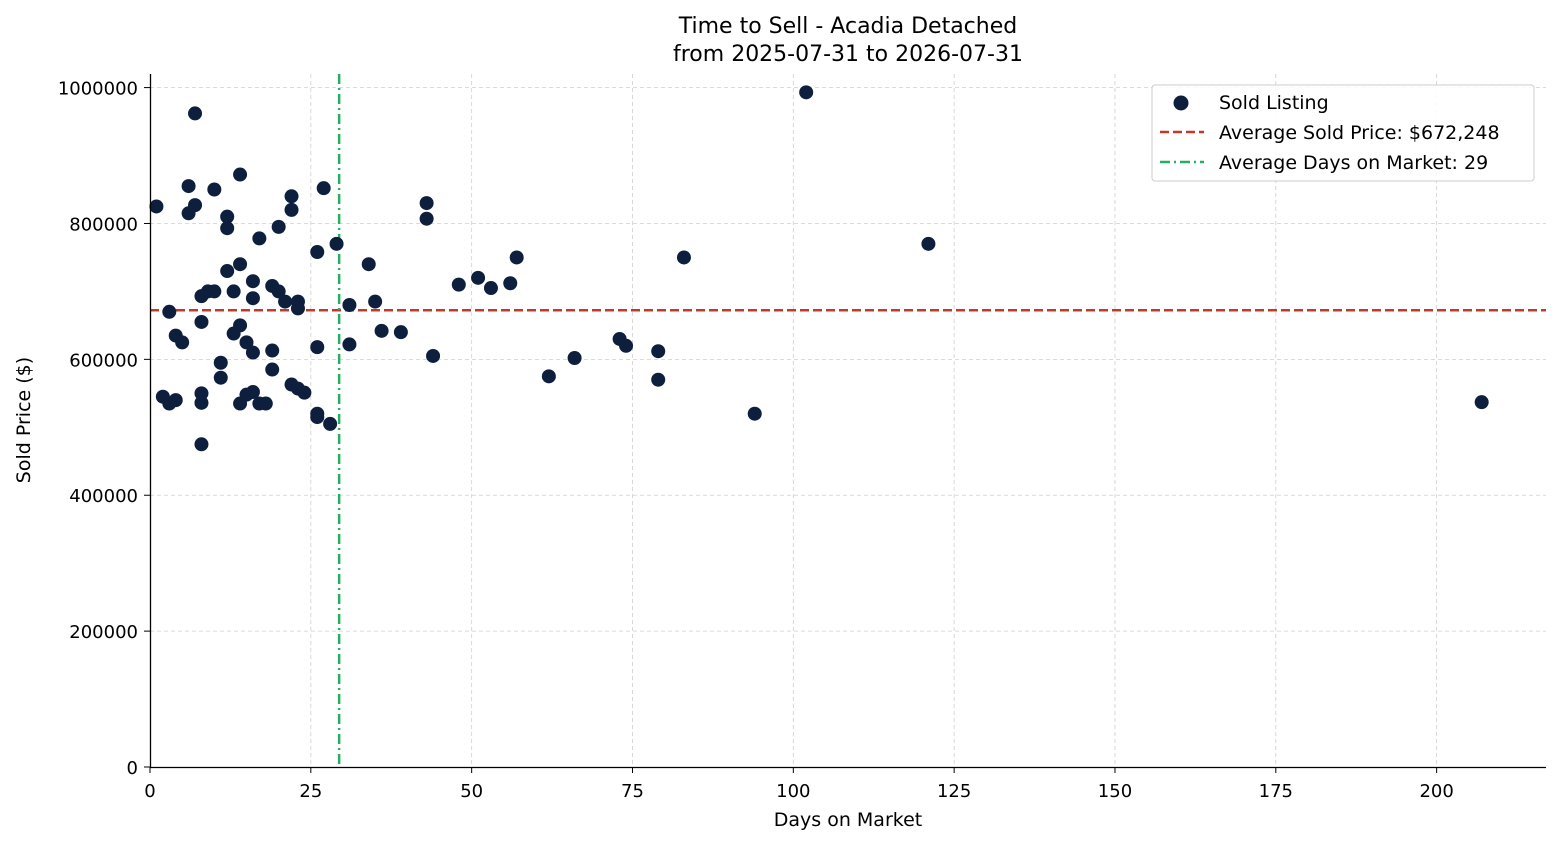  Describe the element at coordinates (98, 89) in the screenshot. I see `y-tick-label: 1000000` at that location.